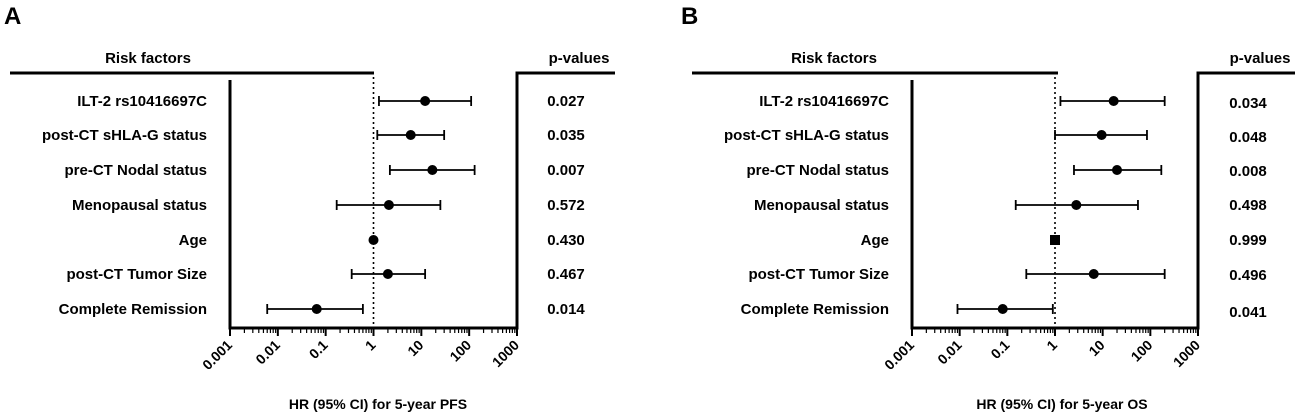  Describe the element at coordinates (378, 404) in the screenshot. I see `x-axis-label: HR (95% CI) for 5-year PFS` at that location.